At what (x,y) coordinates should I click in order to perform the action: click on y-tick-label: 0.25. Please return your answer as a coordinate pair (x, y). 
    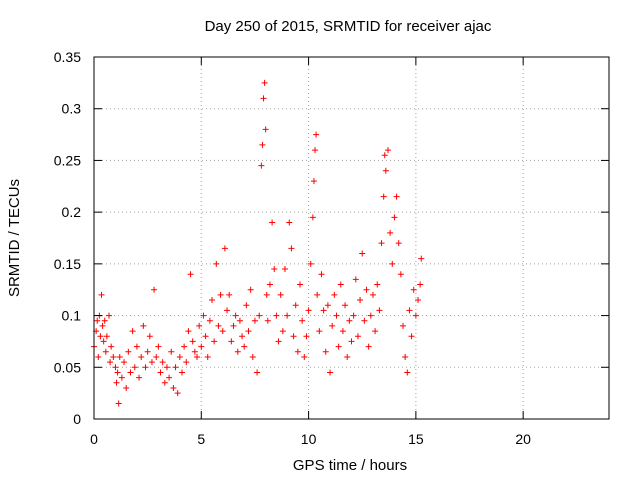
    Looking at the image, I should click on (67, 160).